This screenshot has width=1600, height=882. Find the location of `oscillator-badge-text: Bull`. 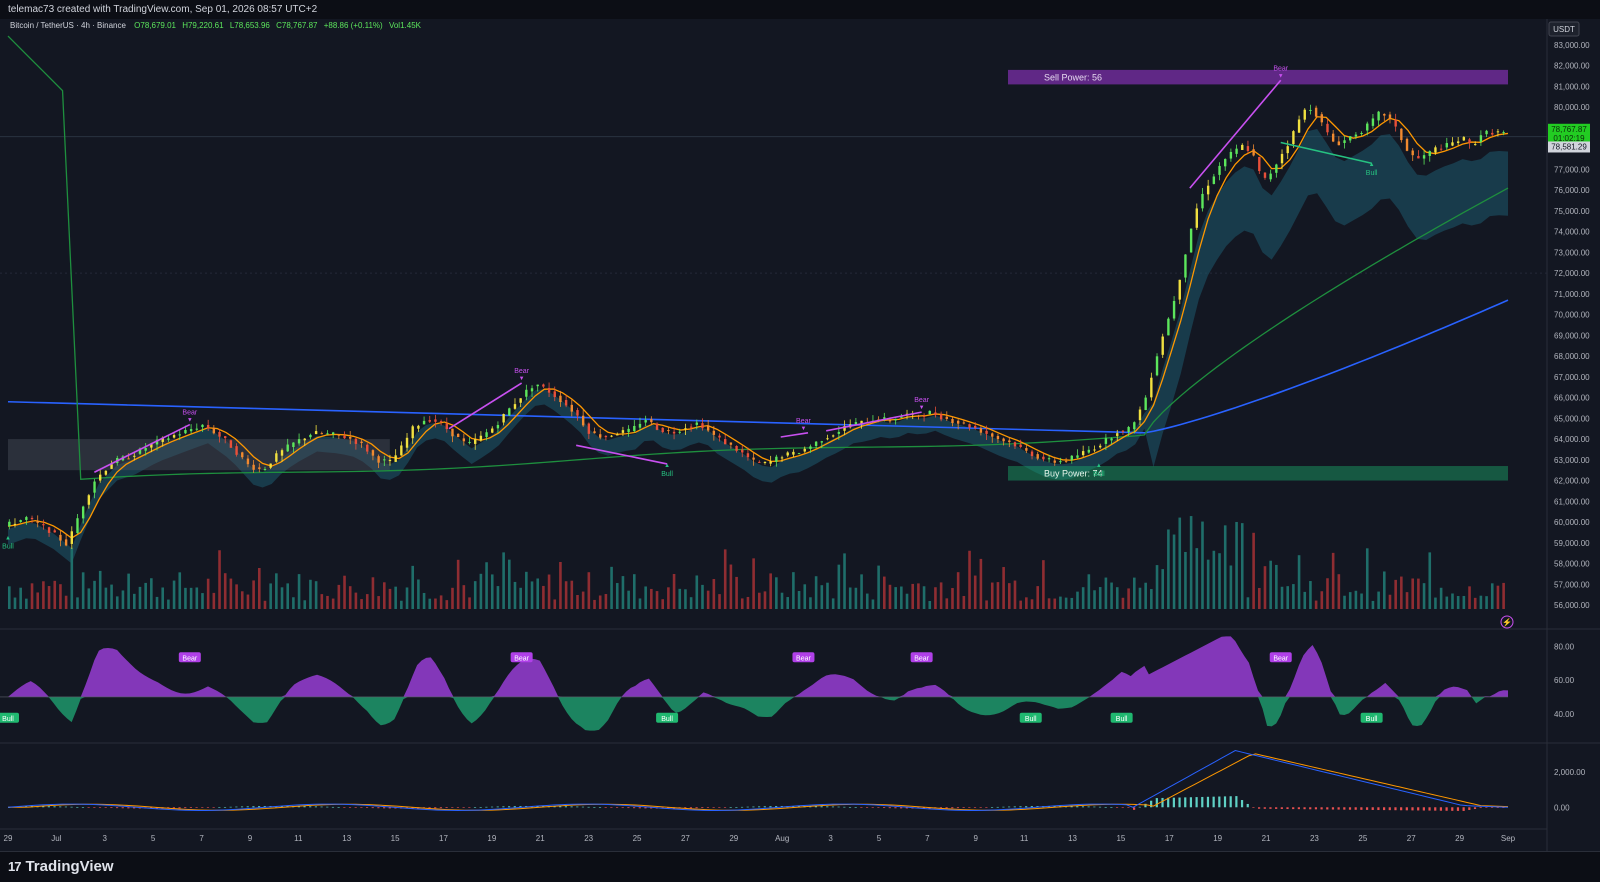

oscillator-badge-text: Bull is located at coordinates (667, 719).